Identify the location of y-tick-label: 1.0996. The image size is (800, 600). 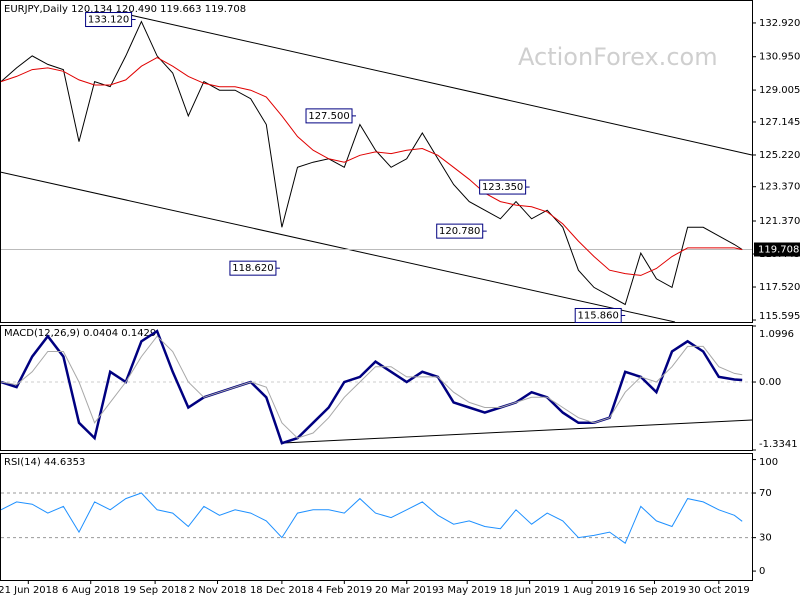
(776, 334).